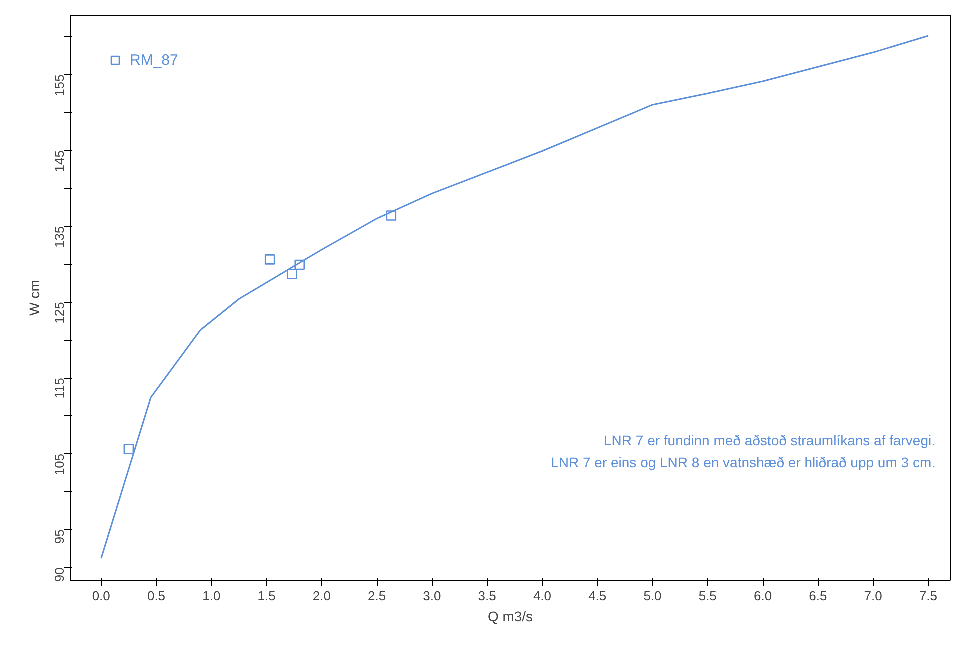 This screenshot has width=966, height=656. Describe the element at coordinates (432, 596) in the screenshot. I see `x-tick-label: 3.0` at that location.